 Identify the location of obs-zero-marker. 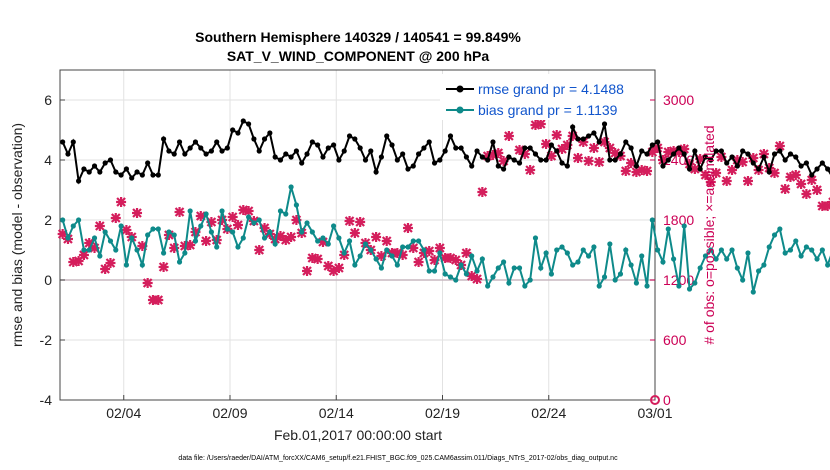
(655, 400).